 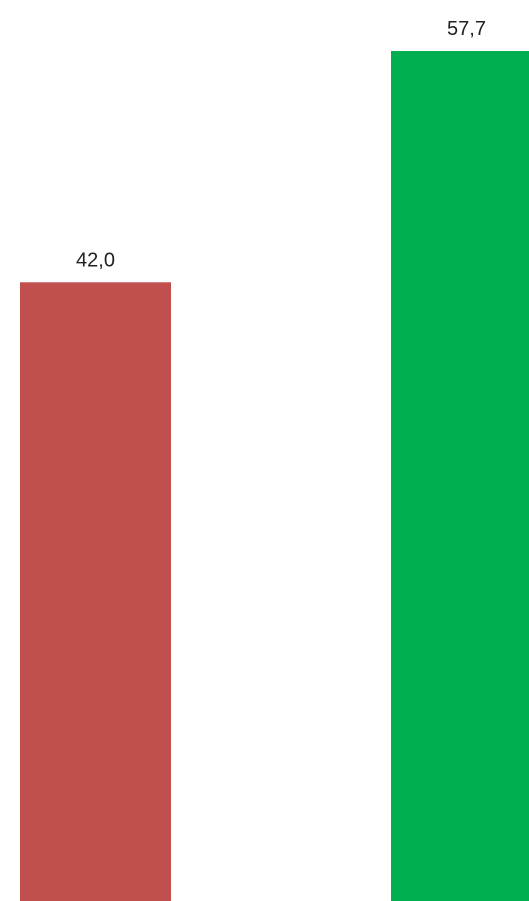 I want to click on data-label-1: 42,0, so click(x=95, y=260).